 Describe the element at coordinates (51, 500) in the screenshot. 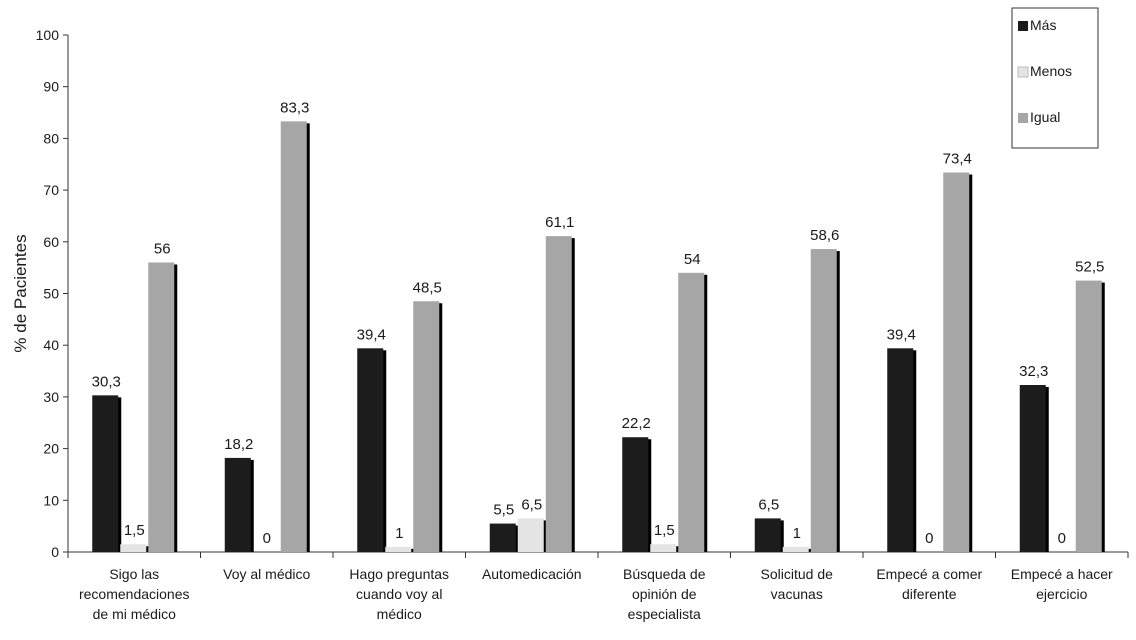

I see `y-tick-label: 10` at that location.